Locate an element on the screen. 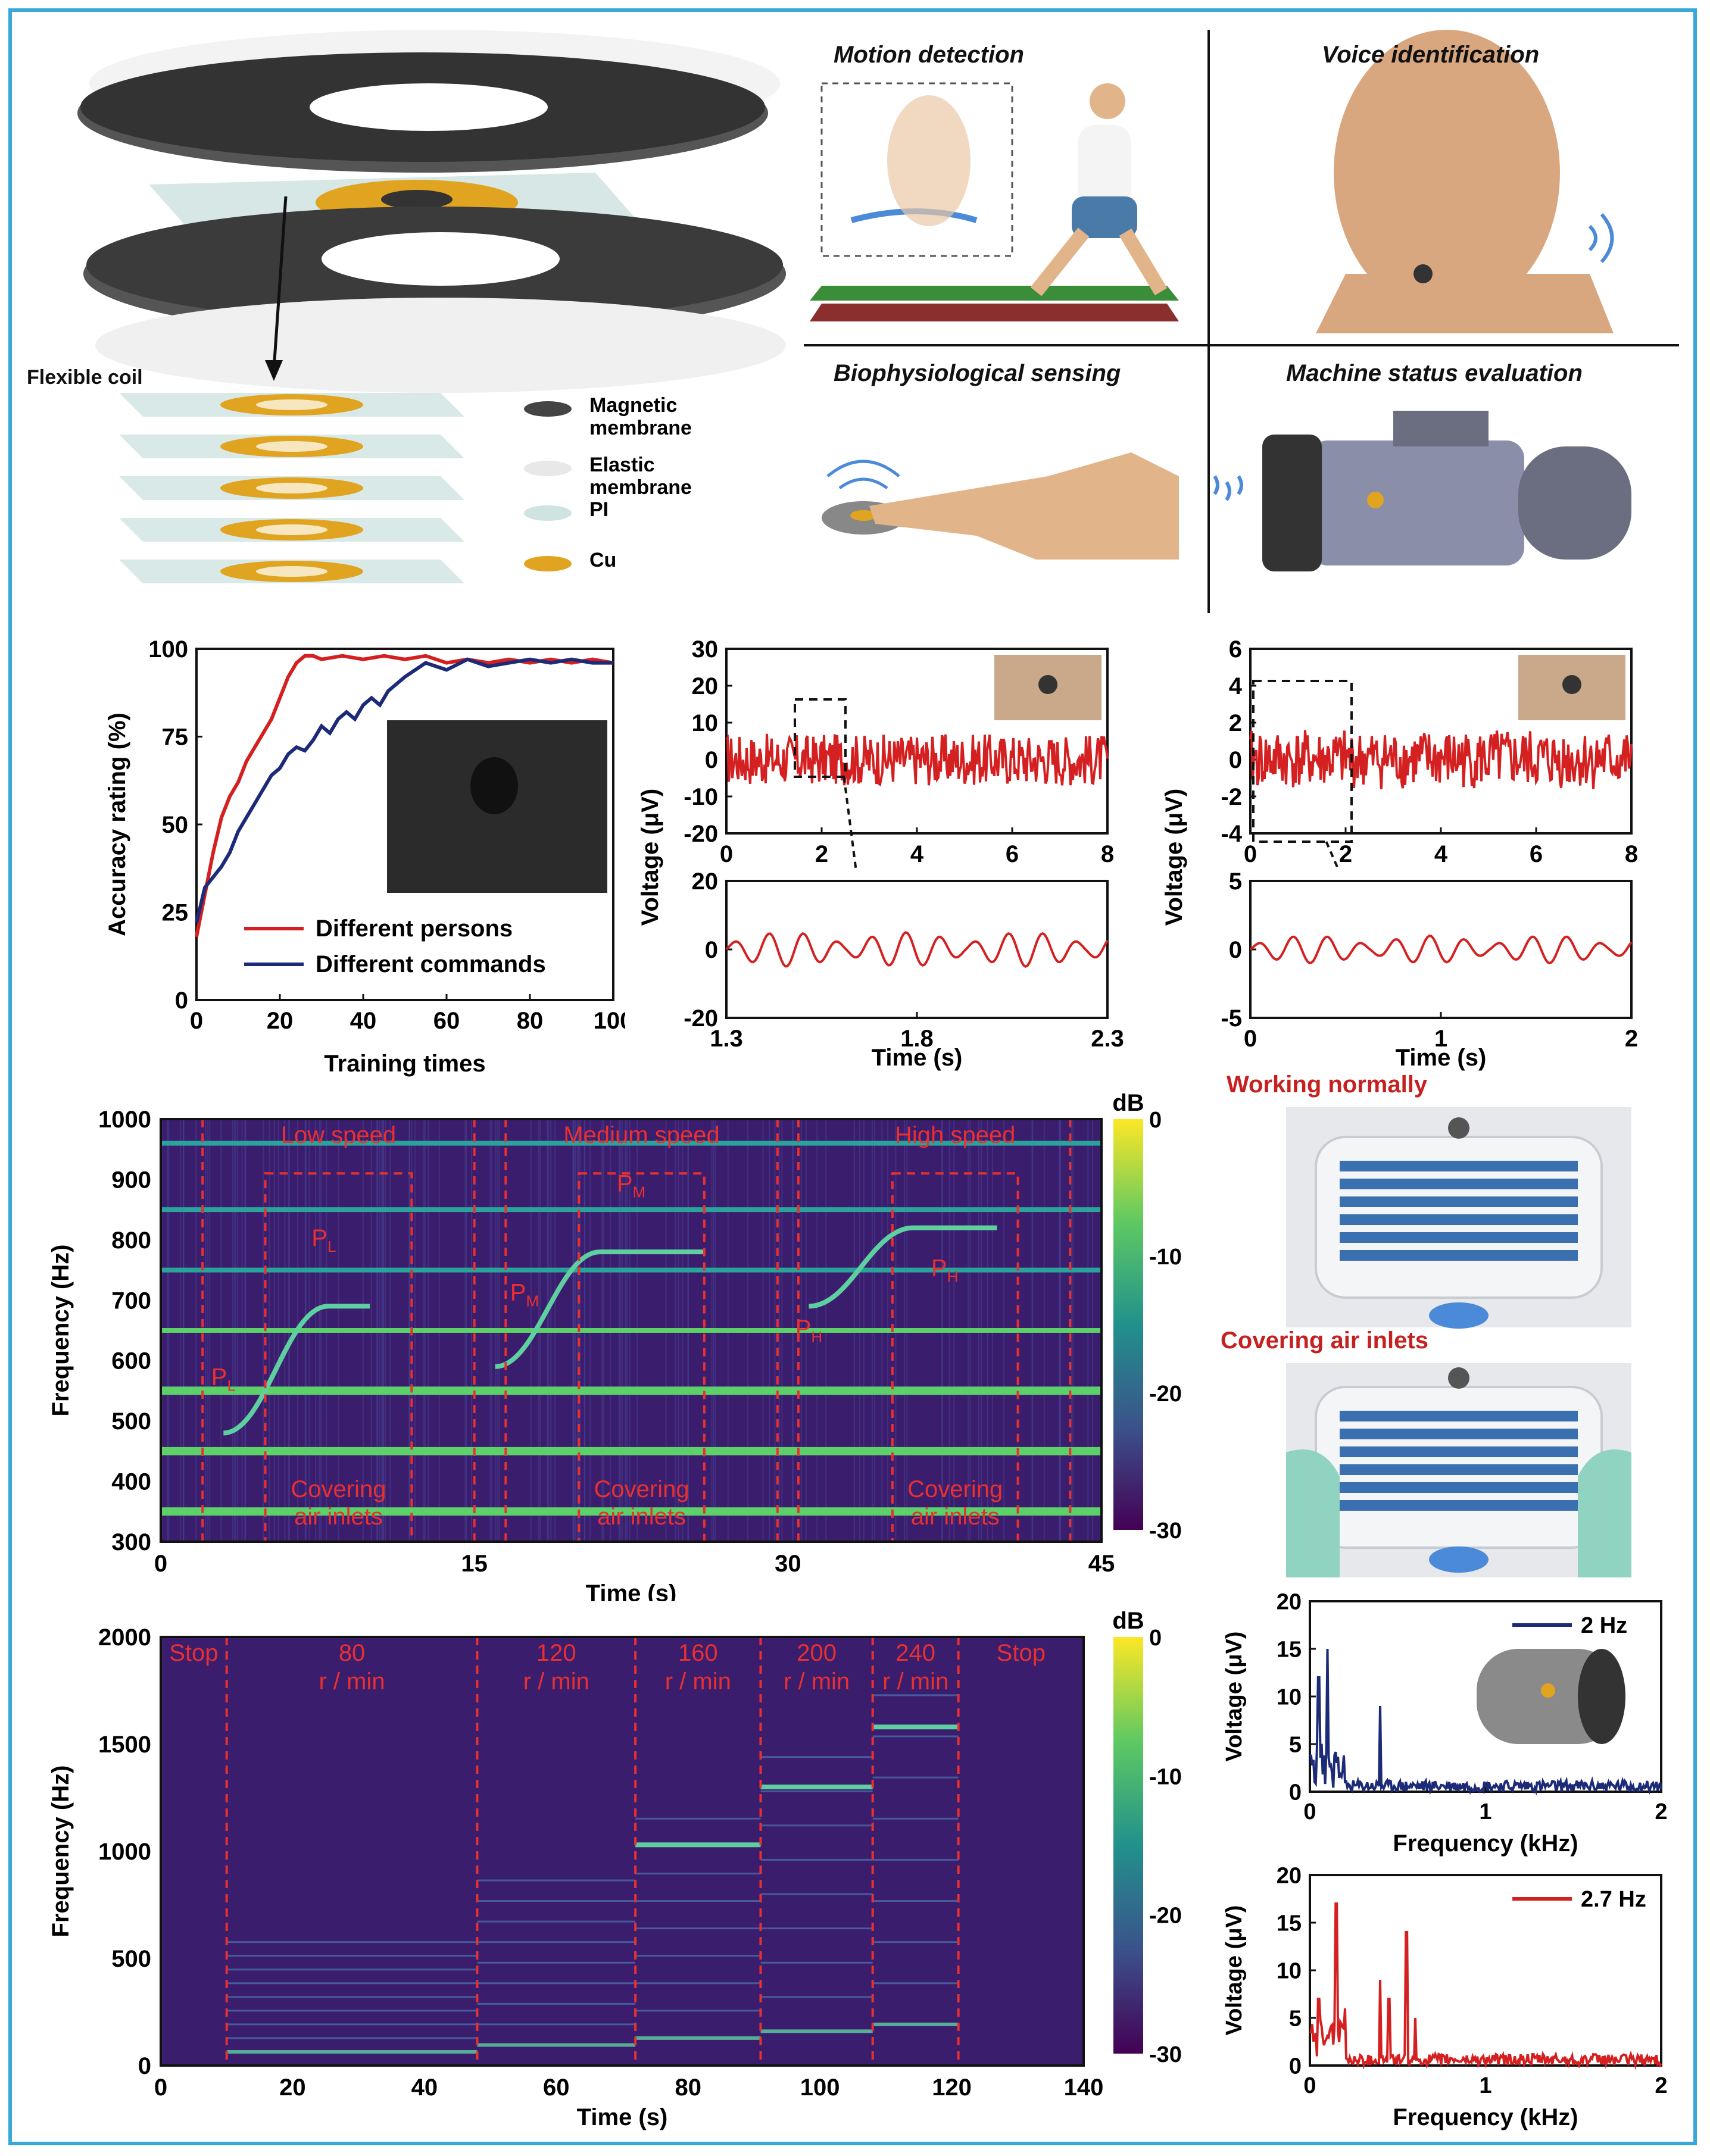 Image resolution: width=1710 pixels, height=2156 pixels. y-axis-label: Accuracy rating (%) is located at coordinates (117, 824).